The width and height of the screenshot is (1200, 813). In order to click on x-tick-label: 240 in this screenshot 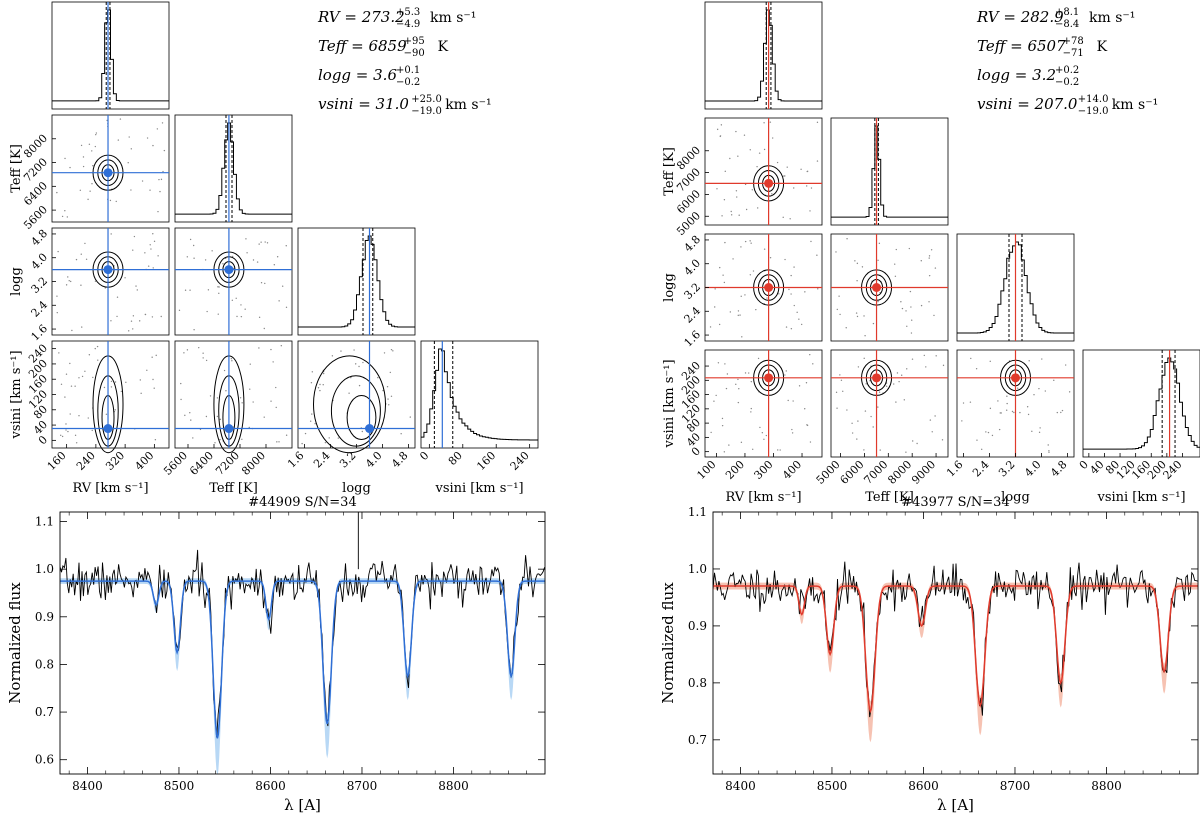, I will do `click(520, 461)`.